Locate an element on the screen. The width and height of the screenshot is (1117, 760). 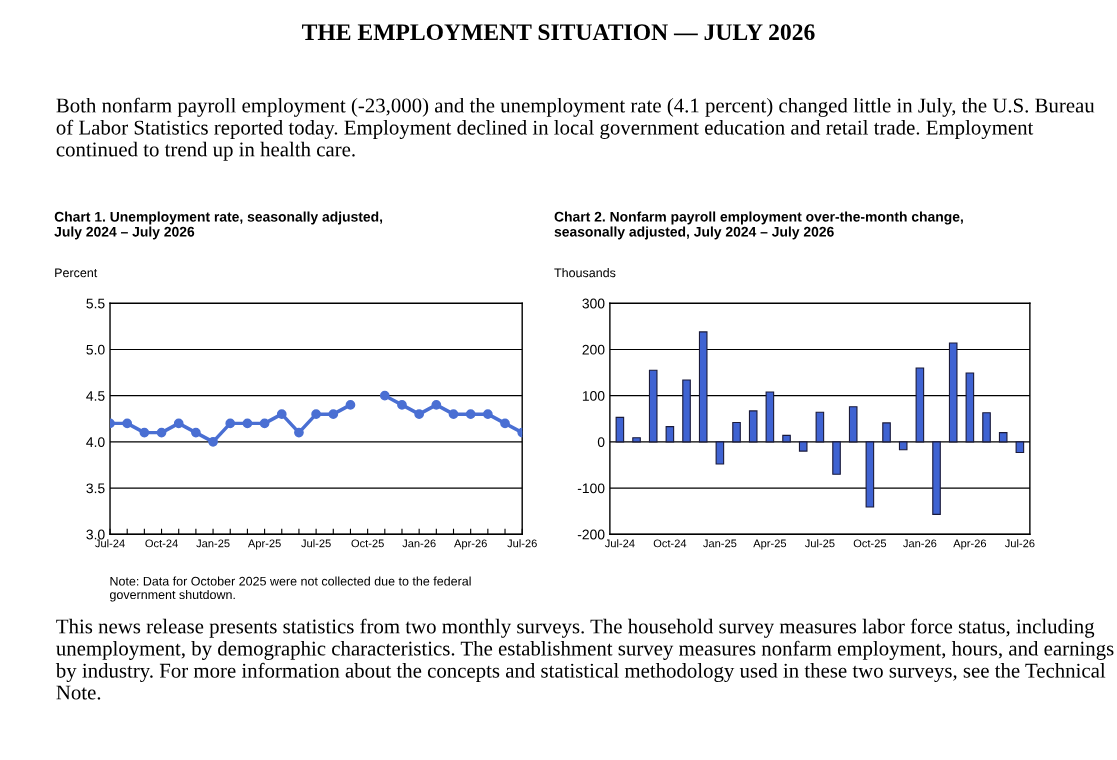
chart-title: Chart 2. Nonfarm payroll employment over-the-month change, seasonally adjusted, July 2024 – July 2026 is located at coordinates (758, 225).